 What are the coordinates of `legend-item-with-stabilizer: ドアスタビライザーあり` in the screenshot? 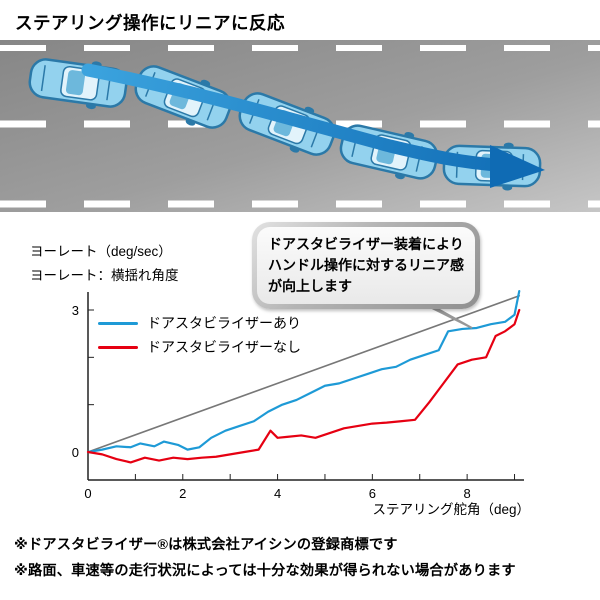 It's located at (199, 323).